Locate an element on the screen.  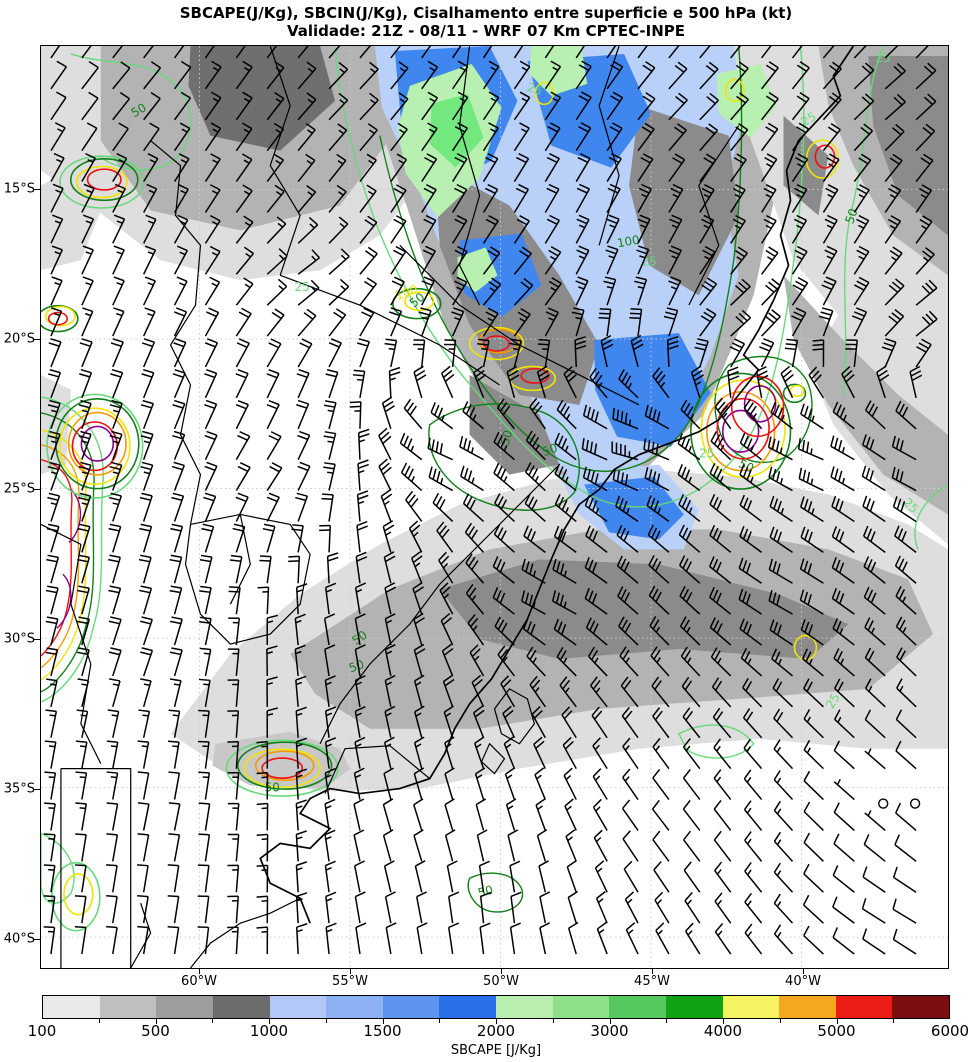
contour-label: 100 is located at coordinates (628, 242).